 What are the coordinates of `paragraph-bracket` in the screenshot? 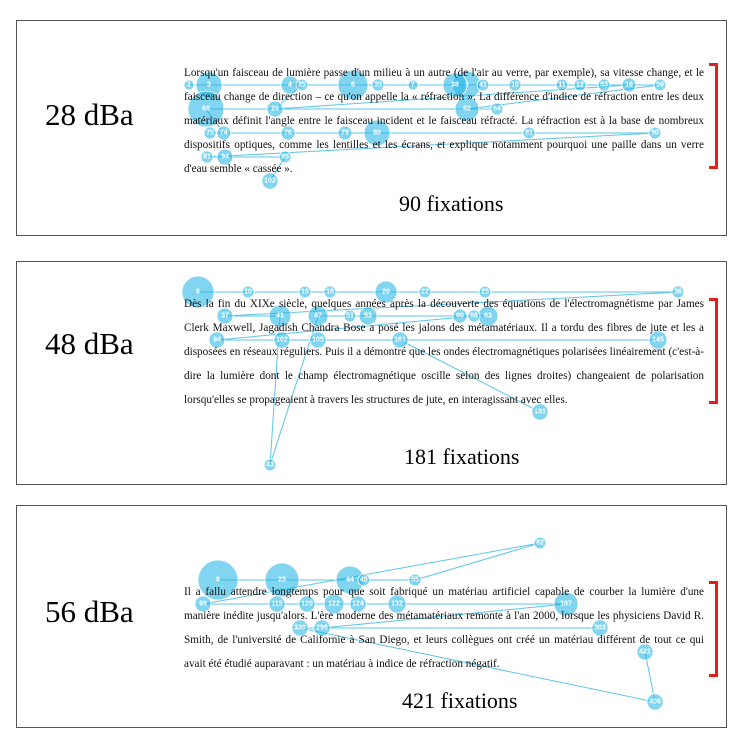 It's located at (713, 116).